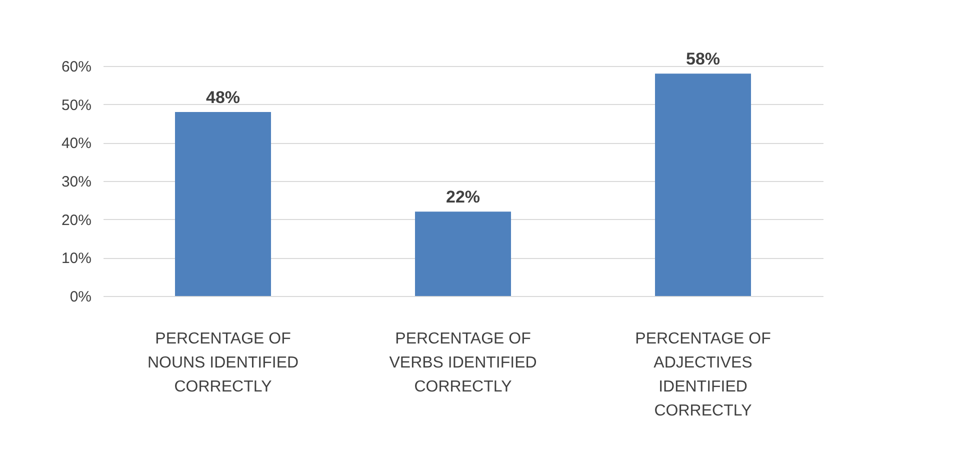 Image resolution: width=957 pixels, height=461 pixels. What do you see at coordinates (76, 220) in the screenshot?
I see `y-tick-label: 20%` at bounding box center [76, 220].